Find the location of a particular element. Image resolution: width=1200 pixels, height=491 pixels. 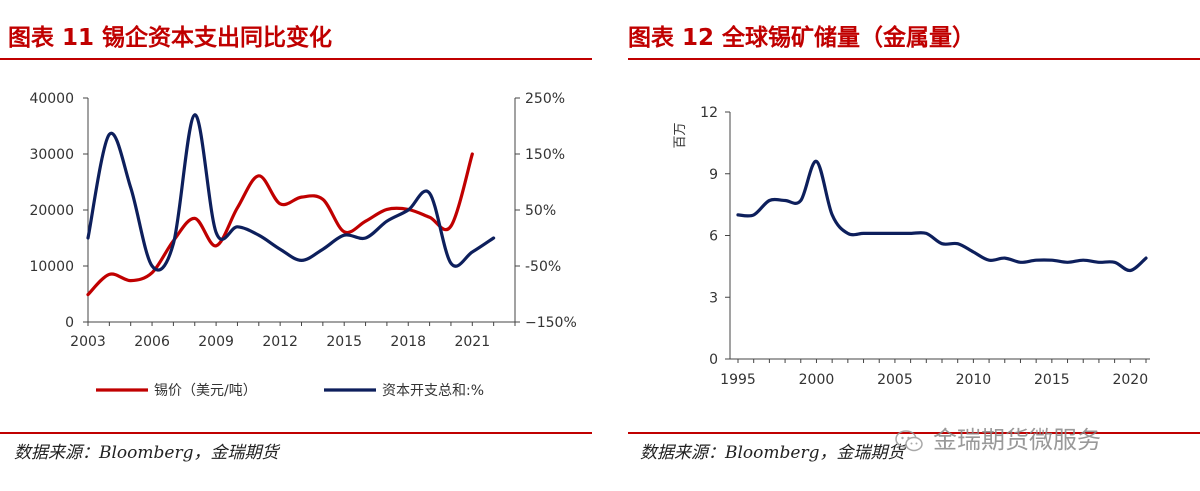

y-tick-label: 9 is located at coordinates (713, 175).